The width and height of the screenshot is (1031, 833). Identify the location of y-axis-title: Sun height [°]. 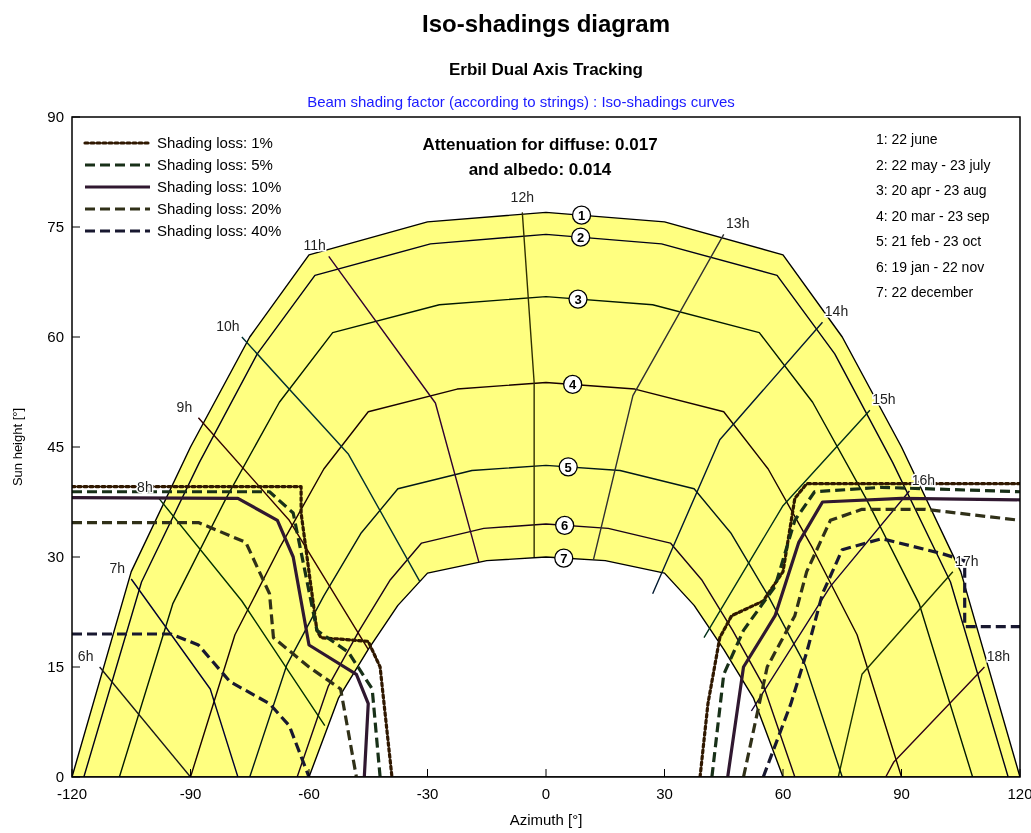
(17, 447).